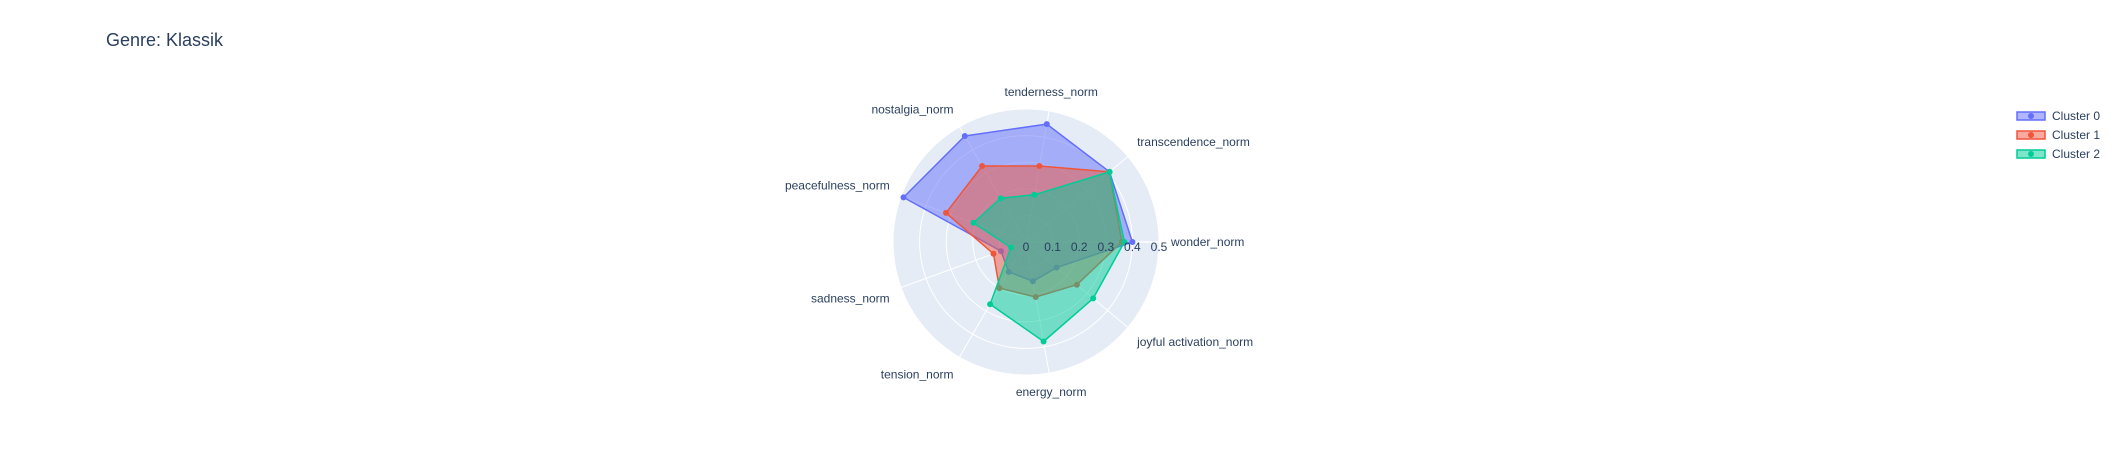 Image resolution: width=2125 pixels, height=450 pixels. I want to click on series-area, so click(1049, 257).